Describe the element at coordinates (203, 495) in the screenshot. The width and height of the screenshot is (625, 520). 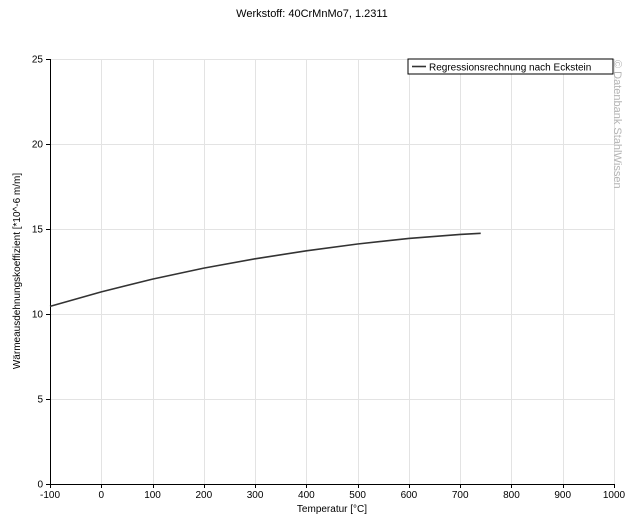
I see `x-tick-label: 200` at that location.